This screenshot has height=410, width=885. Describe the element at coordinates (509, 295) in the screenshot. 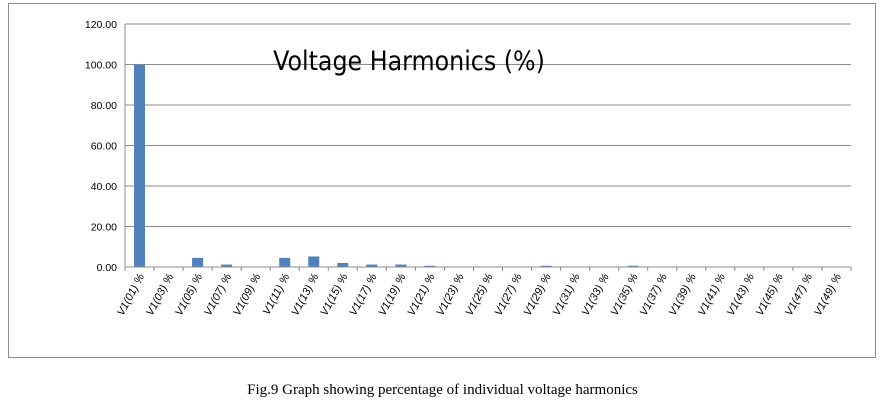

I see `x-tick-label: V1(27) %` at that location.